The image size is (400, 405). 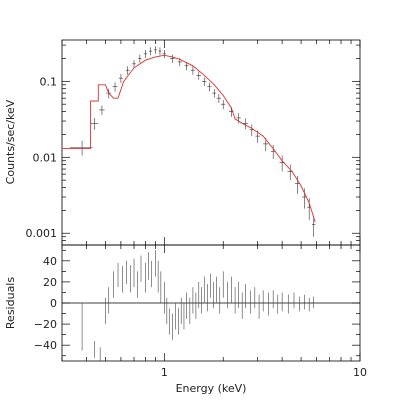 What do you see at coordinates (42, 233) in the screenshot?
I see `top-y-tick-label: 0.001` at bounding box center [42, 233].